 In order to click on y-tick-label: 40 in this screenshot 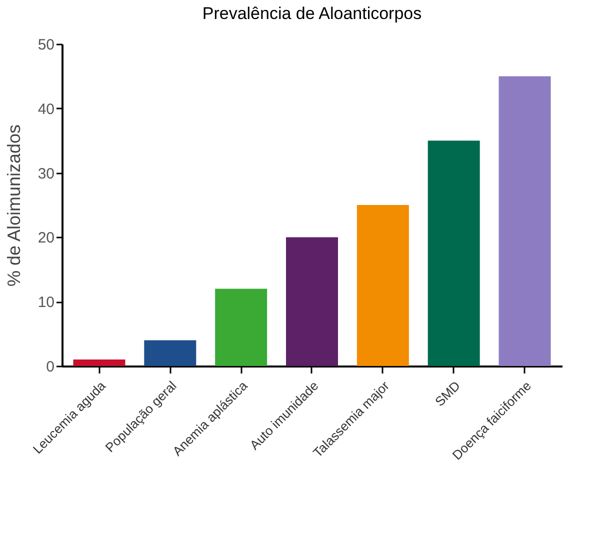, I will do `click(46, 109)`.